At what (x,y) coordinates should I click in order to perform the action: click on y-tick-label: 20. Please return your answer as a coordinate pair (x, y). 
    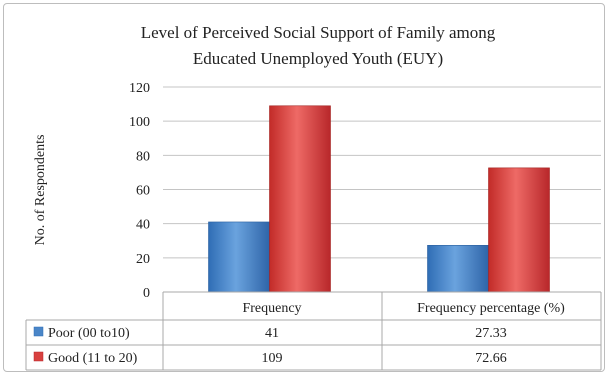
    Looking at the image, I should click on (143, 259).